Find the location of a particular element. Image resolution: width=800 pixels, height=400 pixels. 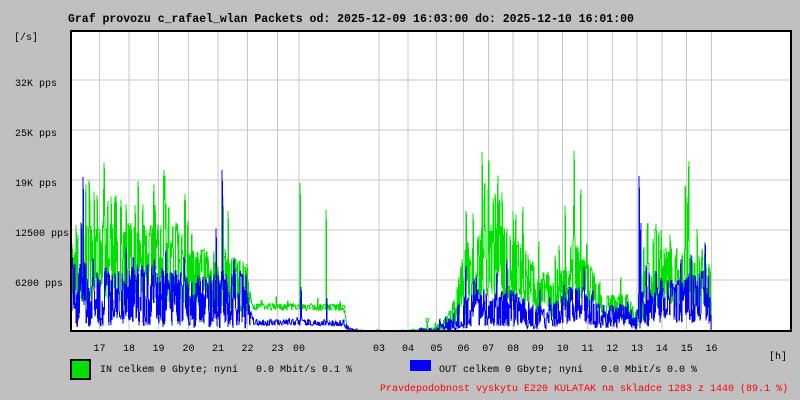

svg-text: 12500 pps is located at coordinates (42, 234).